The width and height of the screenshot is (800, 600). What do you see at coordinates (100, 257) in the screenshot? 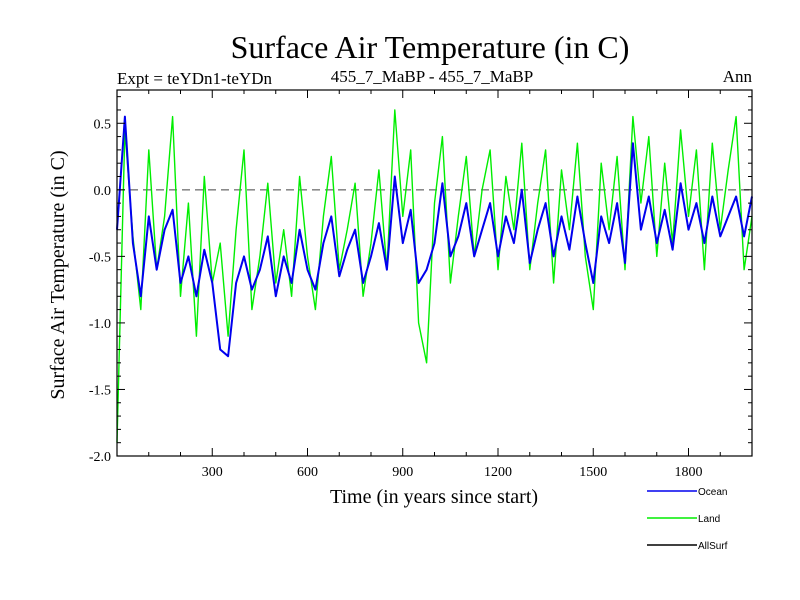
I see `y-tick-label: -0.5` at bounding box center [100, 257].